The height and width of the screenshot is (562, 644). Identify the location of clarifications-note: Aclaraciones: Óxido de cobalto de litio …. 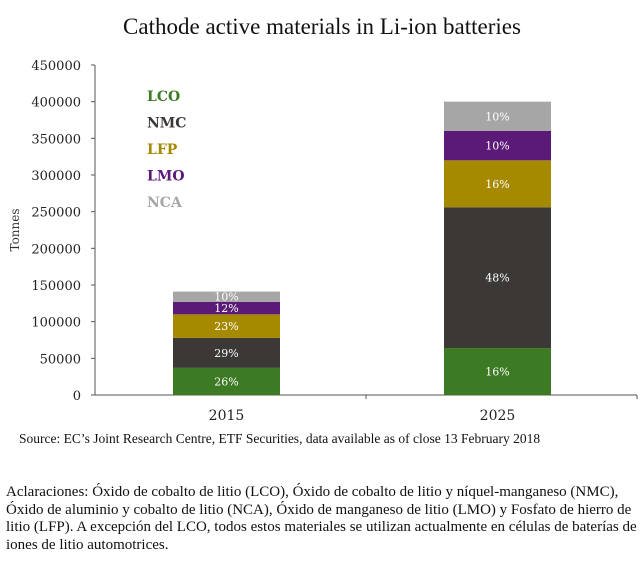
(321, 518).